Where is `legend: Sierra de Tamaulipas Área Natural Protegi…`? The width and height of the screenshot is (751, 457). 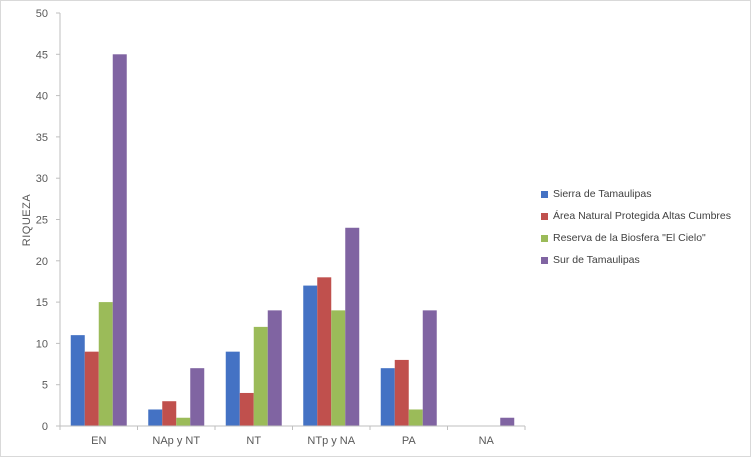 legend: Sierra de Tamaulipas Área Natural Protegi… is located at coordinates (636, 227).